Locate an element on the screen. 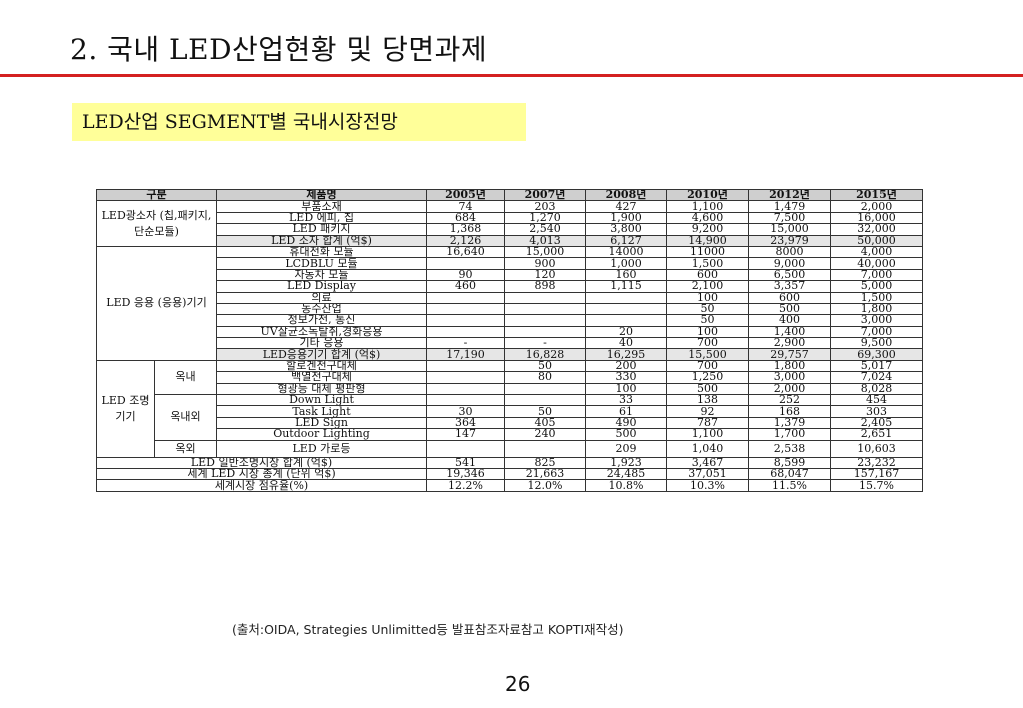 The width and height of the screenshot is (1023, 708). value-cell: 3,467 is located at coordinates (707, 463).